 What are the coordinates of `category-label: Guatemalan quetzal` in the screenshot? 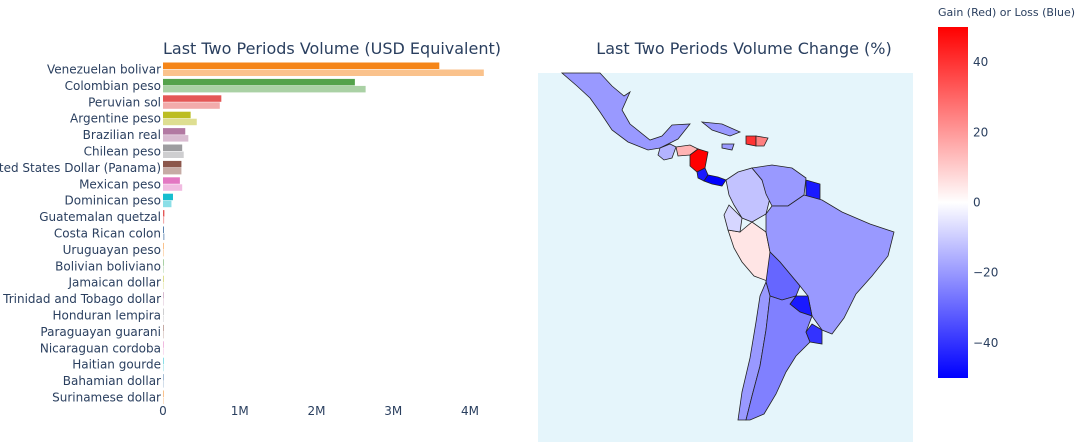 It's located at (100, 217).